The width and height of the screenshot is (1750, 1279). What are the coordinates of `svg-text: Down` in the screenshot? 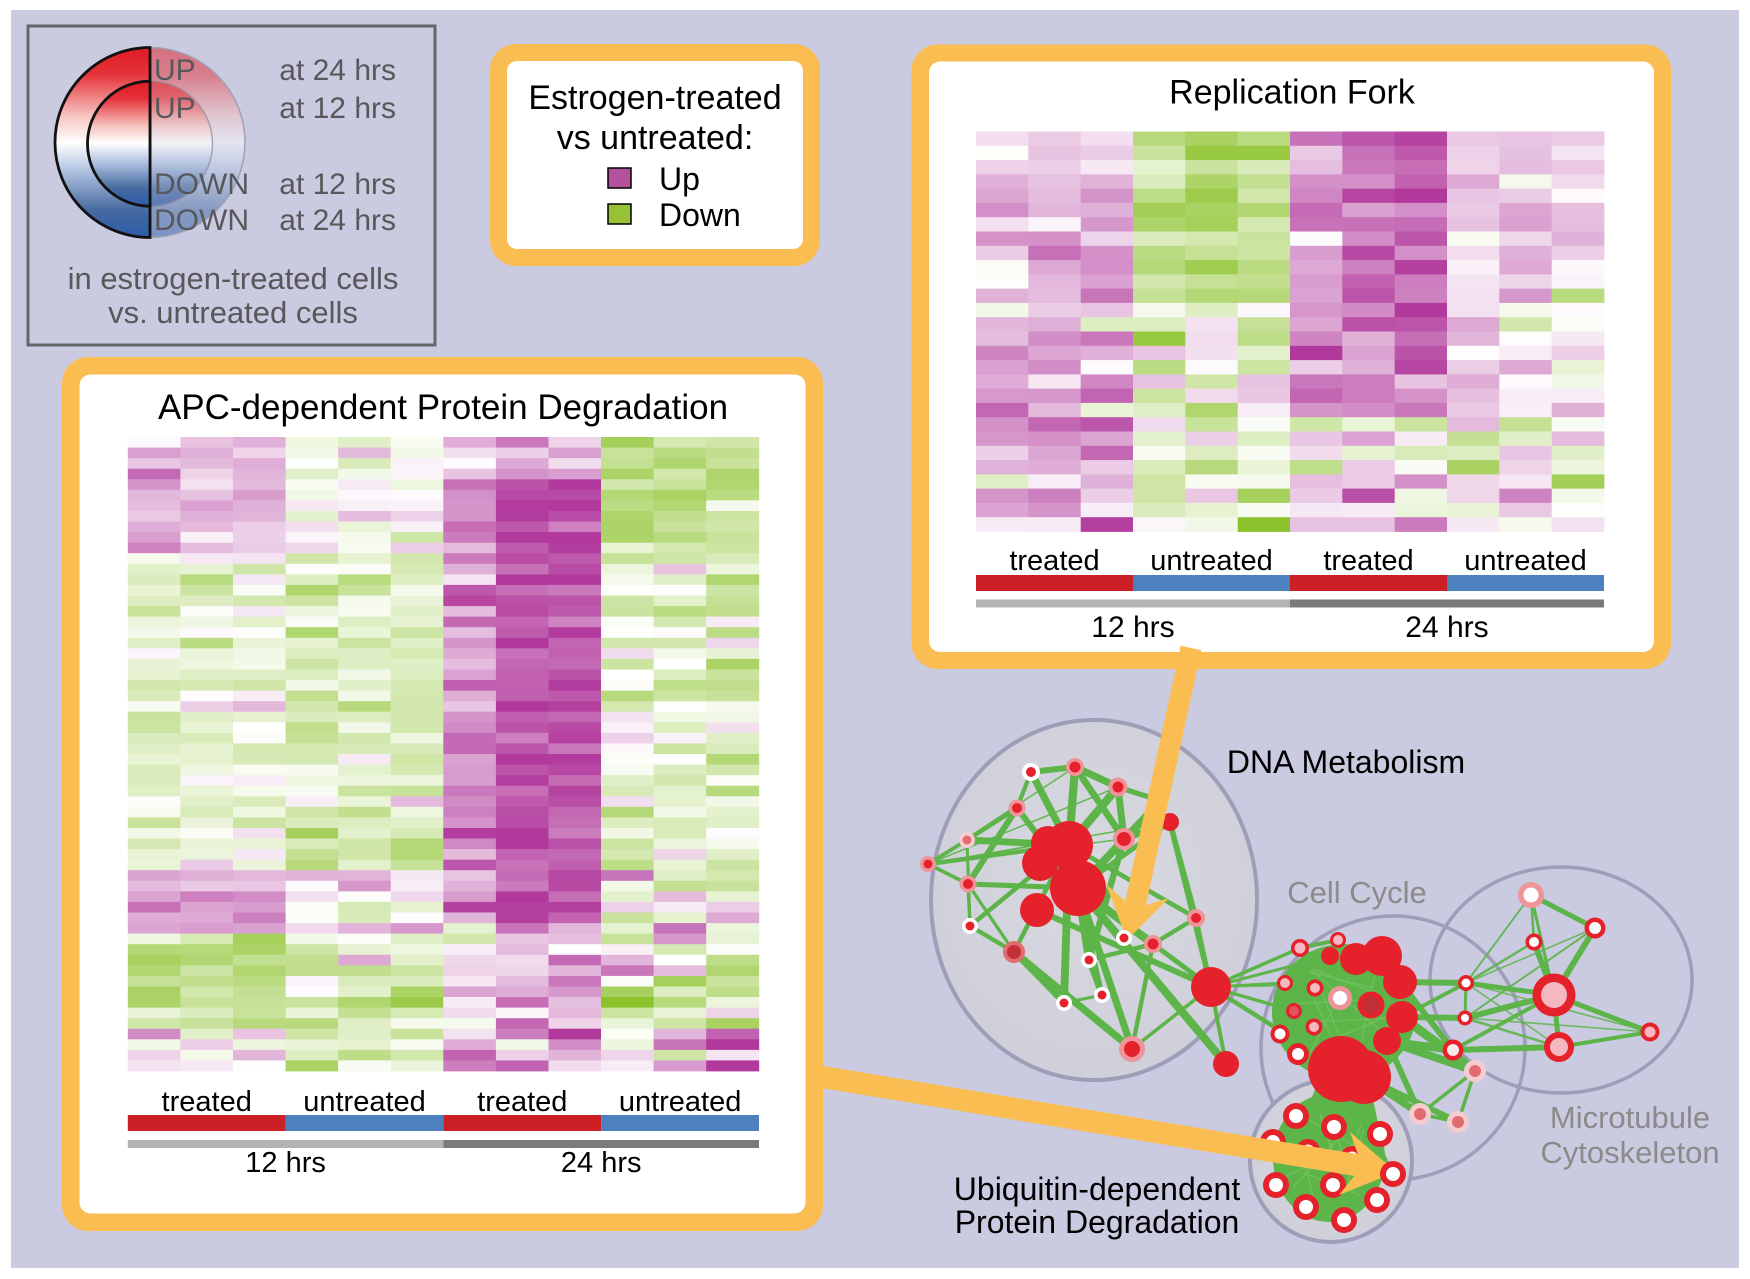 It's located at (700, 215).